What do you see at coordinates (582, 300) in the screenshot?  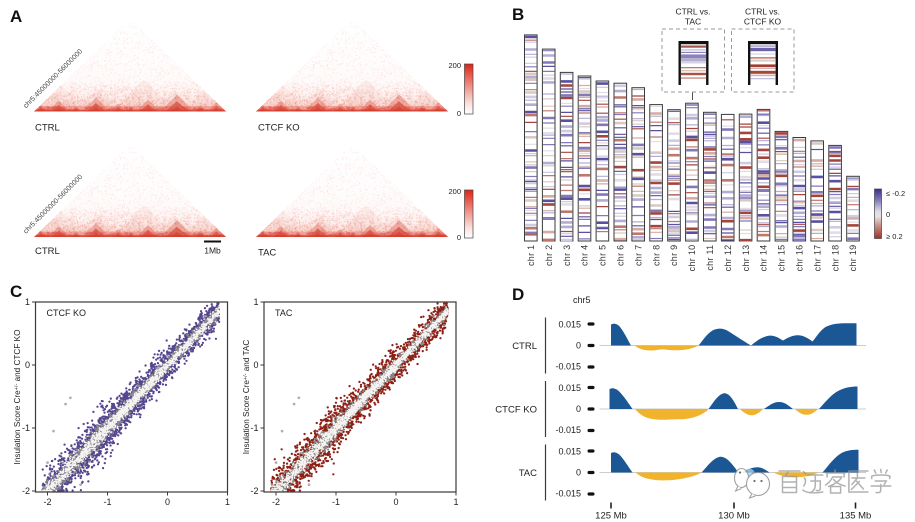 I see `svg-text: chr5` at bounding box center [582, 300].